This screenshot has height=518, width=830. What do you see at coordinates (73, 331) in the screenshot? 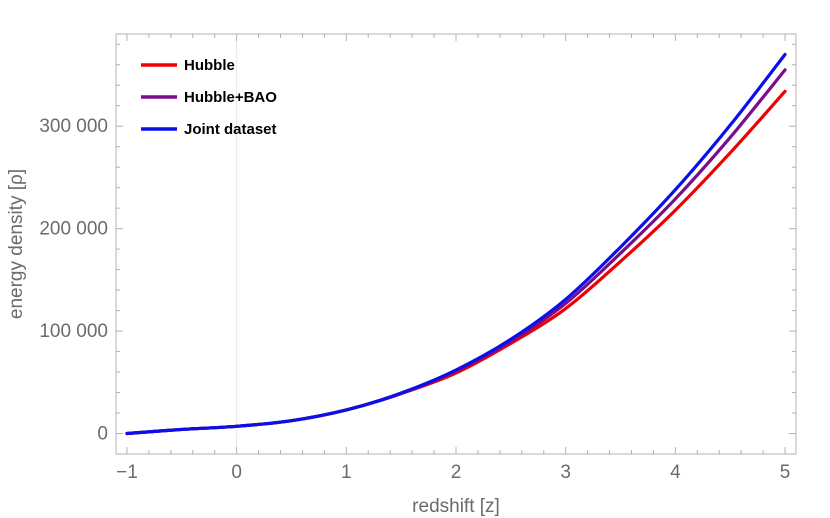
I see `y-tick-label: 100 000` at bounding box center [73, 331].